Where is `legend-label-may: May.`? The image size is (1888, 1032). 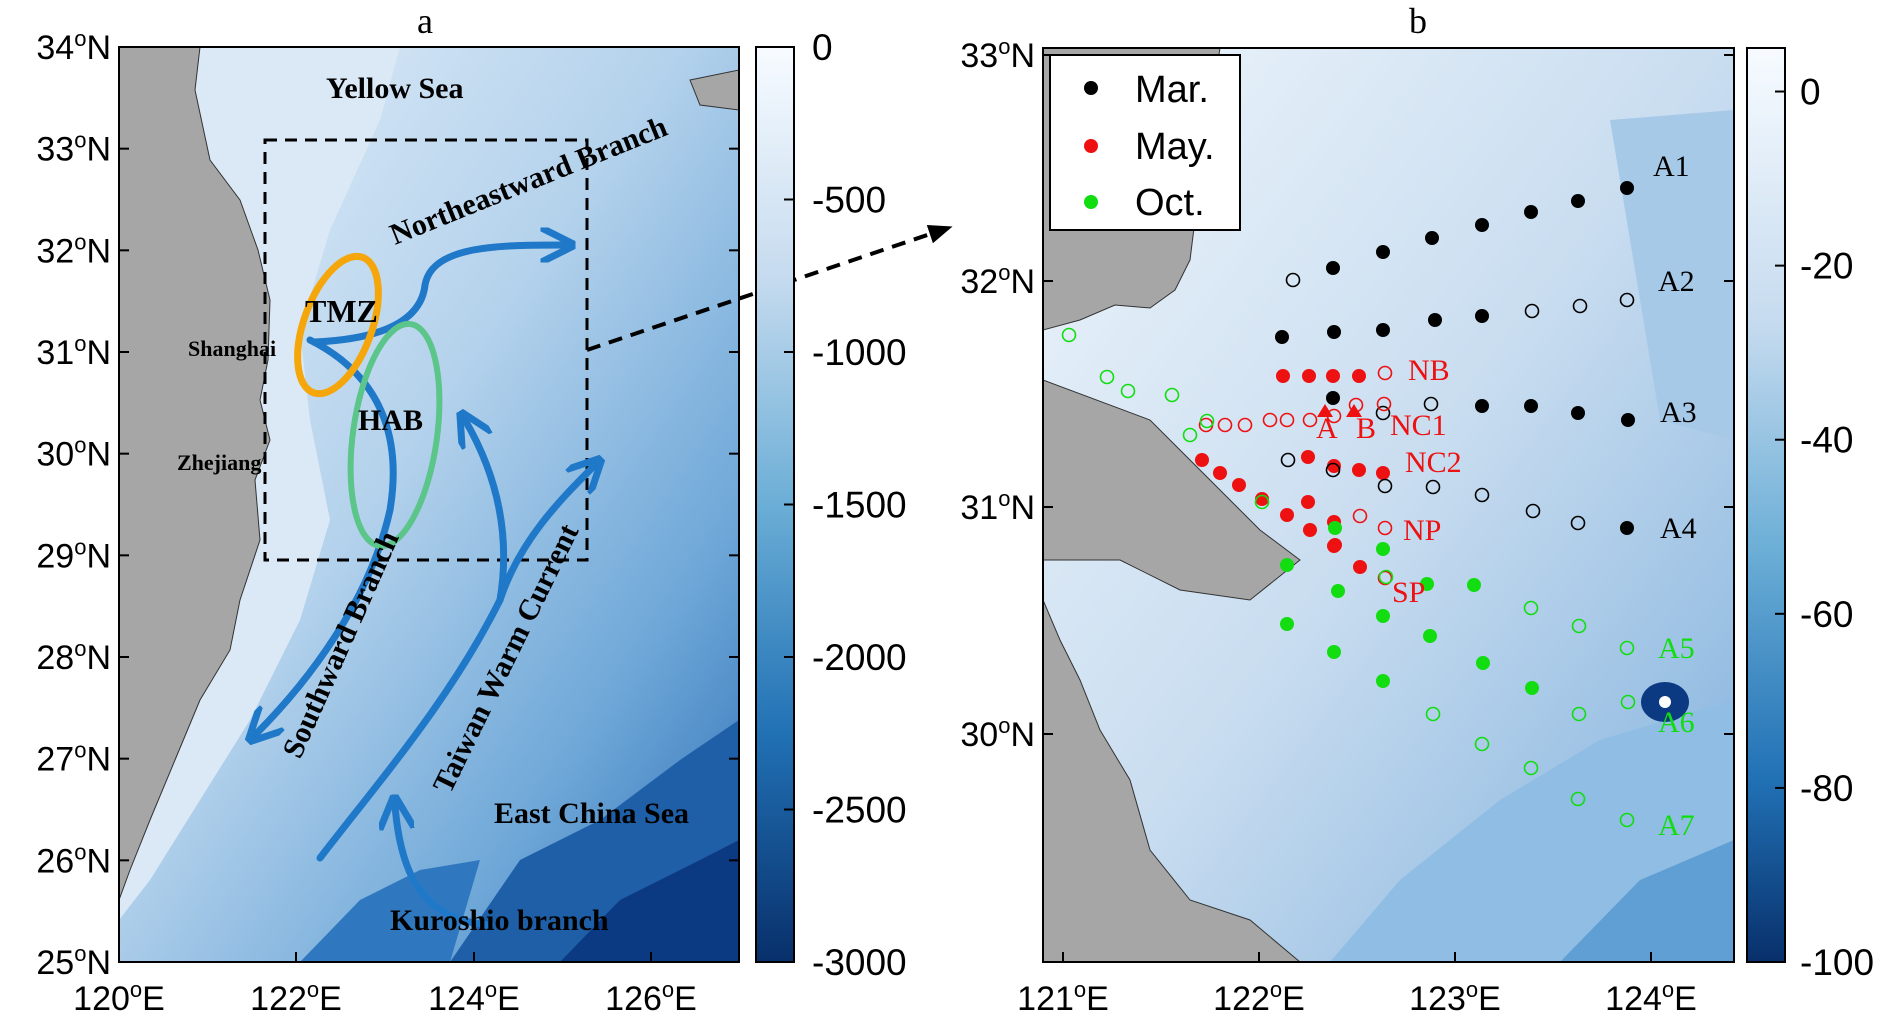 legend-label-may: May. is located at coordinates (1175, 147).